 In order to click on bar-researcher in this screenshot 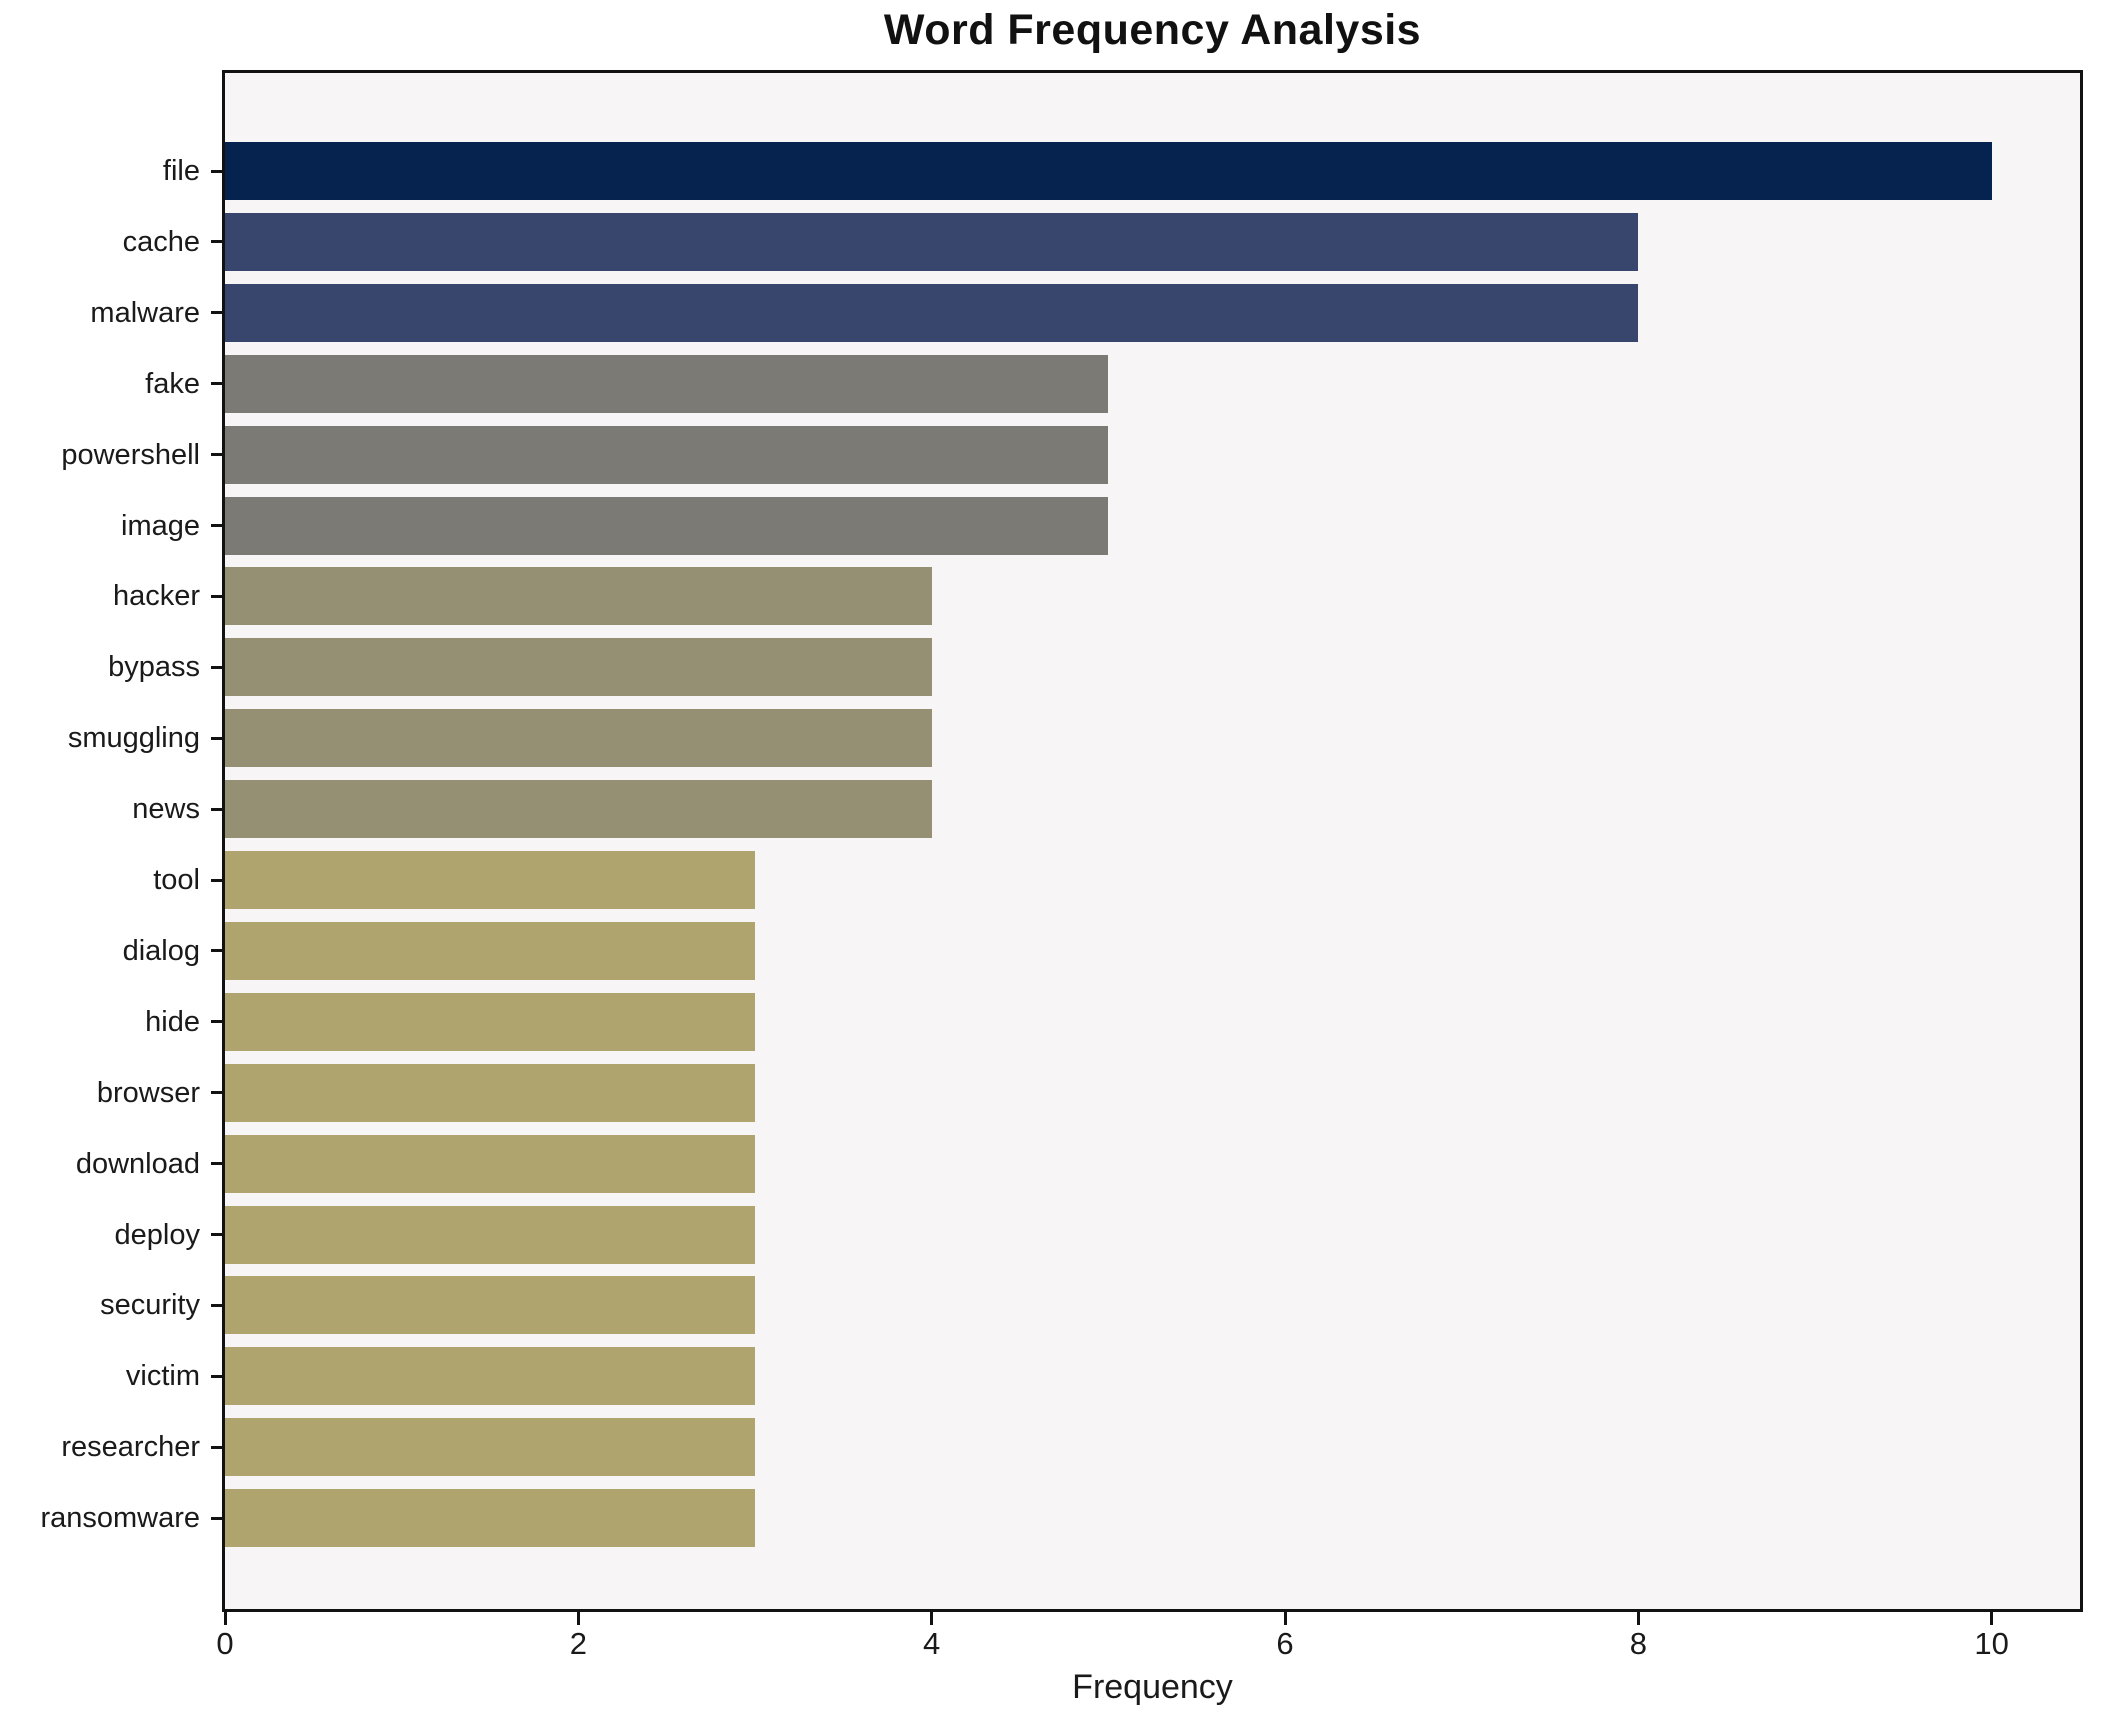, I will do `click(490, 1447)`.